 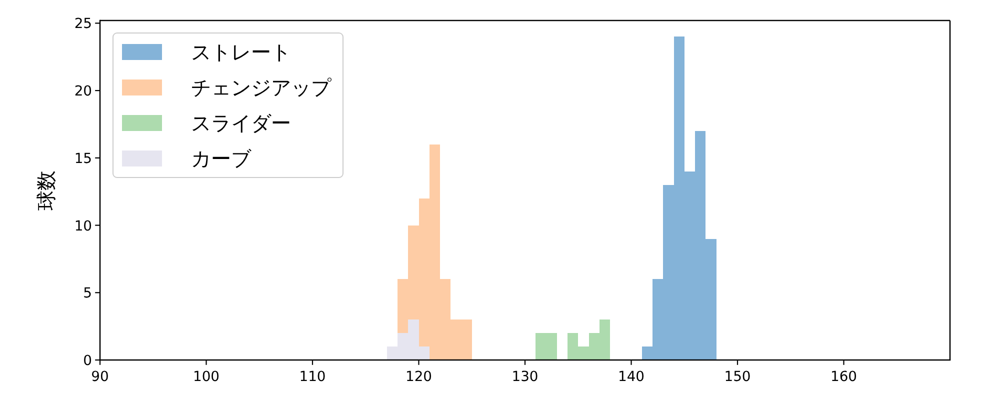 I want to click on x-tick-label: 150, so click(x=737, y=377).